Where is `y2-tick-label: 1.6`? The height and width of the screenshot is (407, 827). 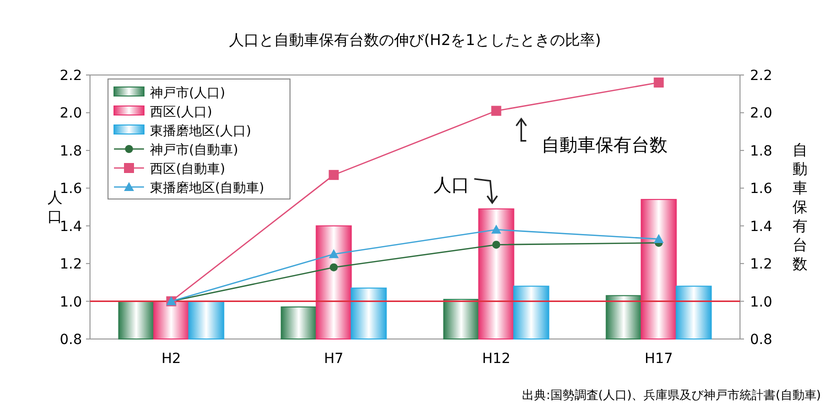
y2-tick-label: 1.6 is located at coordinates (761, 189).